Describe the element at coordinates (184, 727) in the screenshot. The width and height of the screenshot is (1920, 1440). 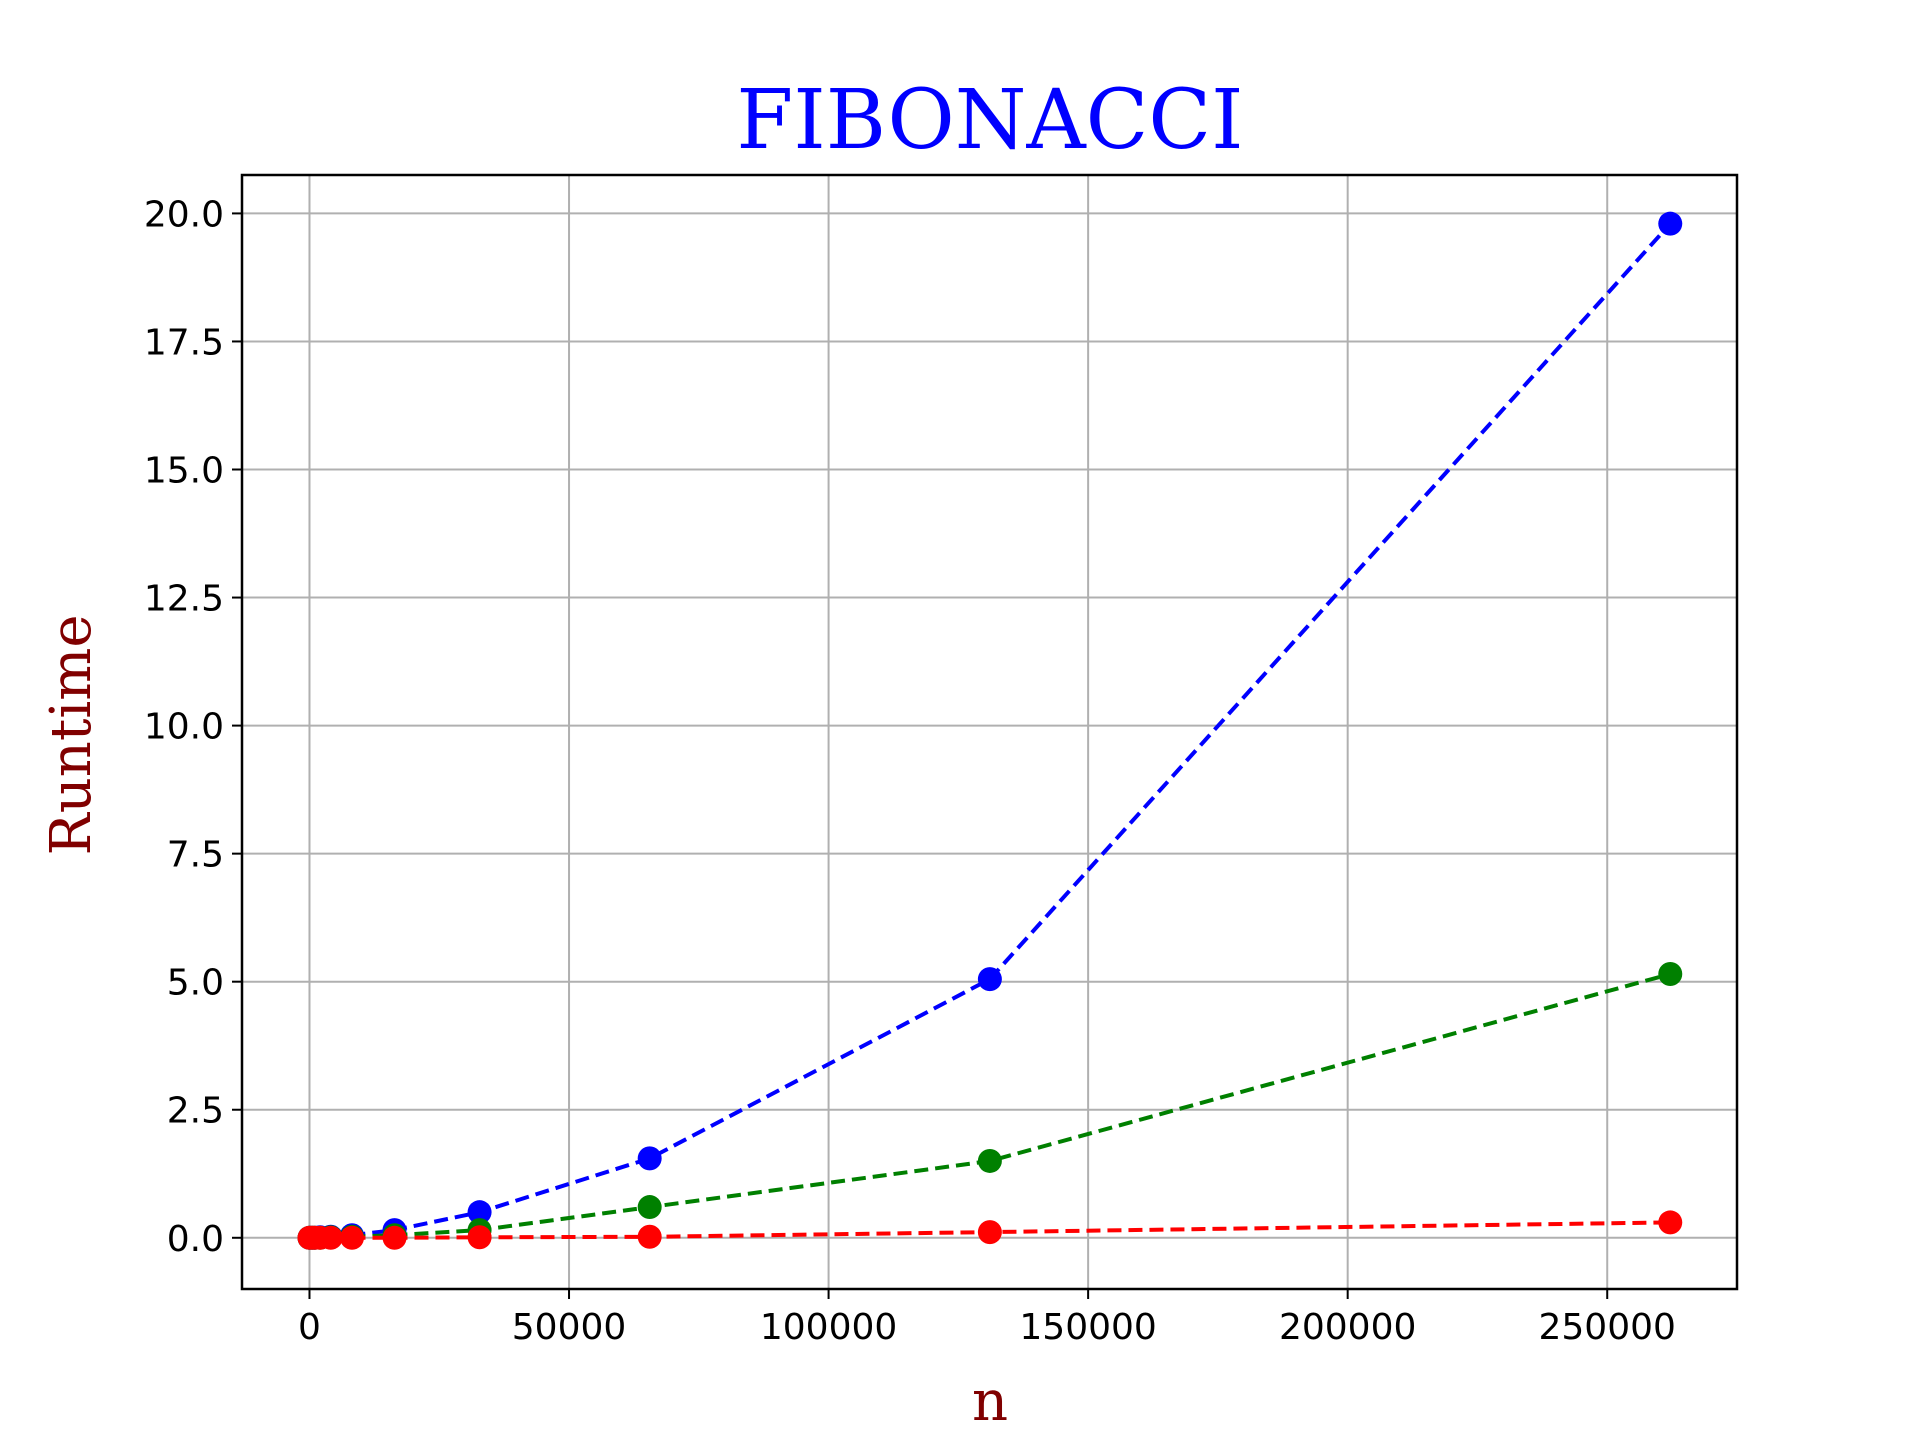
I see `y-tick-label: 10.0` at that location.